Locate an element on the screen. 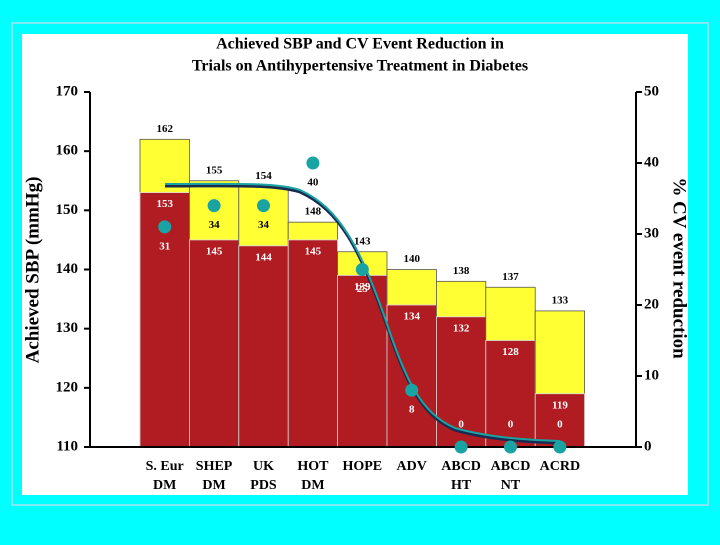 The image size is (720, 545). x-tick-label: SHEP is located at coordinates (214, 466).